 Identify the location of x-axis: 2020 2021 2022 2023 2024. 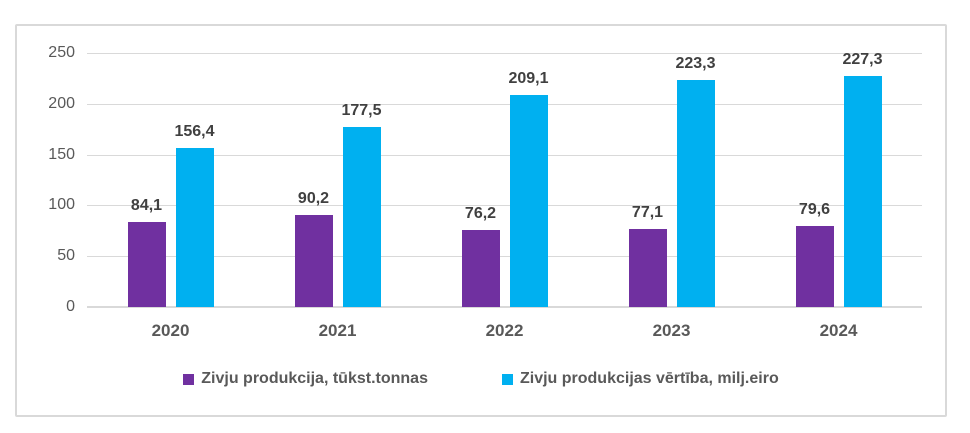
(504, 333).